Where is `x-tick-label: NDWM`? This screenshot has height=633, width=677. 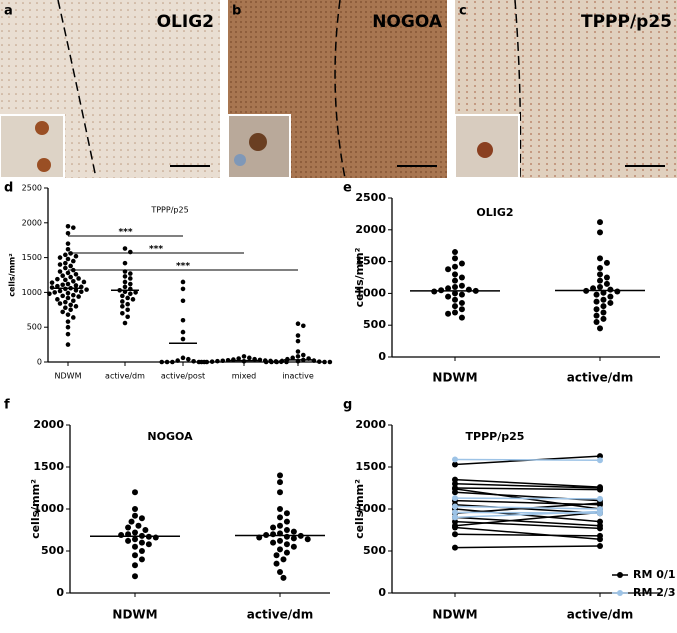 x-tick-label: NDWM is located at coordinates (454, 378).